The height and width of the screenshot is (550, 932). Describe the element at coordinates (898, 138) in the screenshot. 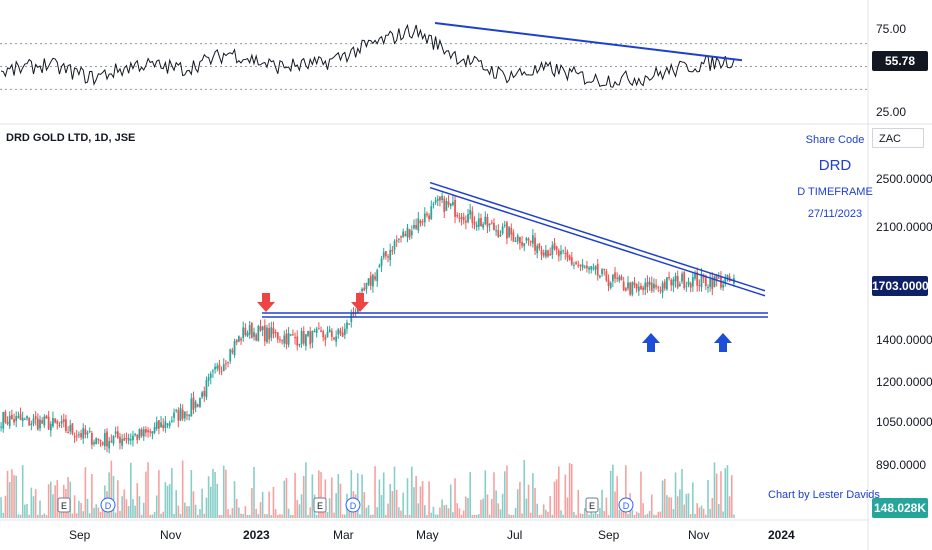

I see `currency-selector: ZAC` at that location.